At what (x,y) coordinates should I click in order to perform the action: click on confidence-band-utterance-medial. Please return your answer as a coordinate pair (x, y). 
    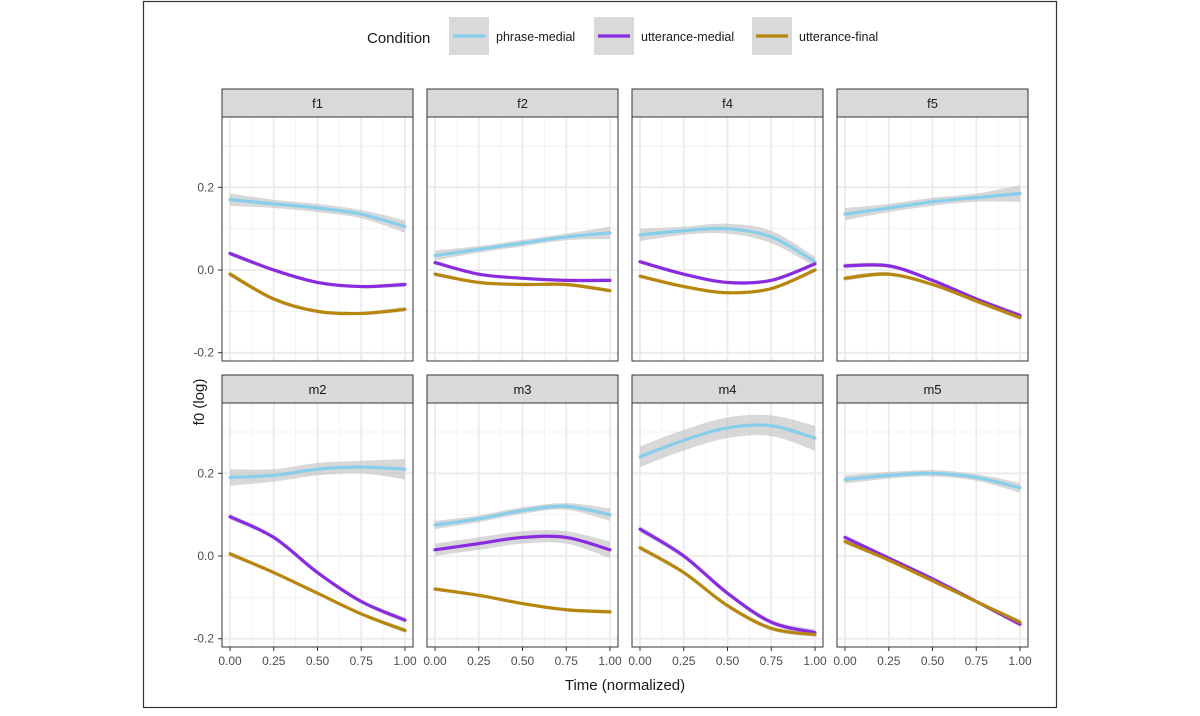
    Looking at the image, I should click on (727, 580).